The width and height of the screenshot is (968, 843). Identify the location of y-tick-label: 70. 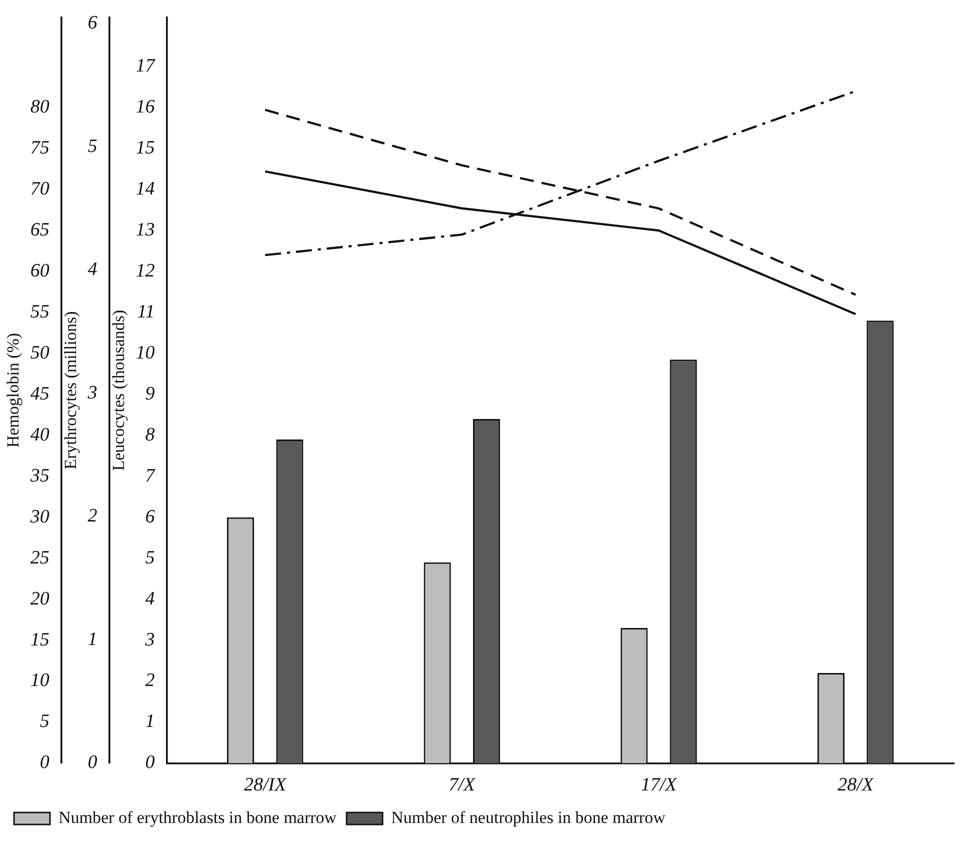
(40, 189).